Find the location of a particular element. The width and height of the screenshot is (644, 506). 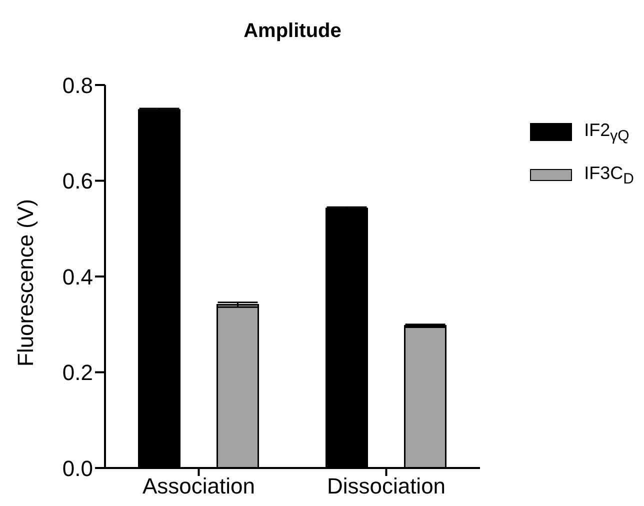

x-tick-label: Association is located at coordinates (199, 486).